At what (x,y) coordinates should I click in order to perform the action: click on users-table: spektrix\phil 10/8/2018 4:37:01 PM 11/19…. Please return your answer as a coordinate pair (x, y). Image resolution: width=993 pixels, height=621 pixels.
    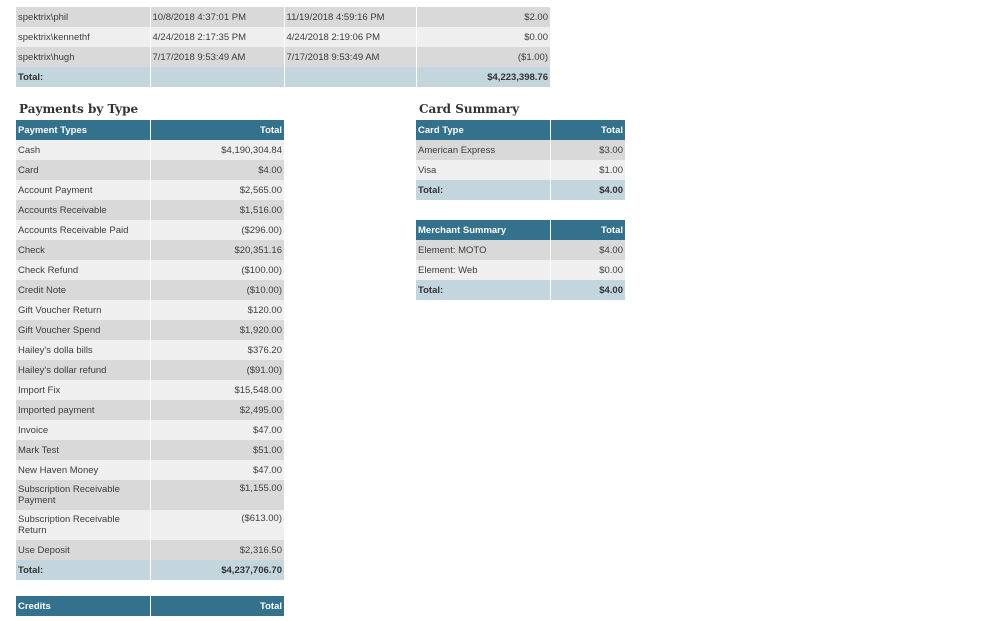
    Looking at the image, I should click on (283, 47).